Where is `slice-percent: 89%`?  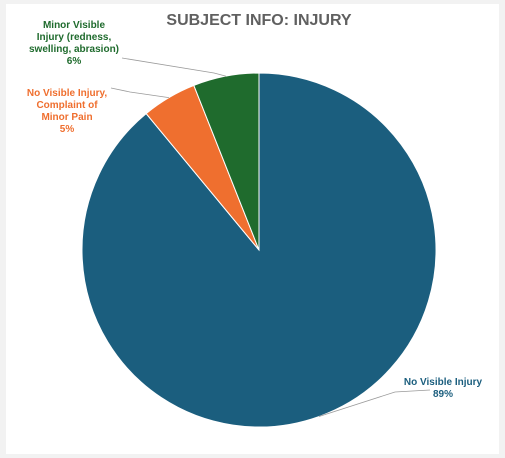 slice-percent: 89% is located at coordinates (443, 394).